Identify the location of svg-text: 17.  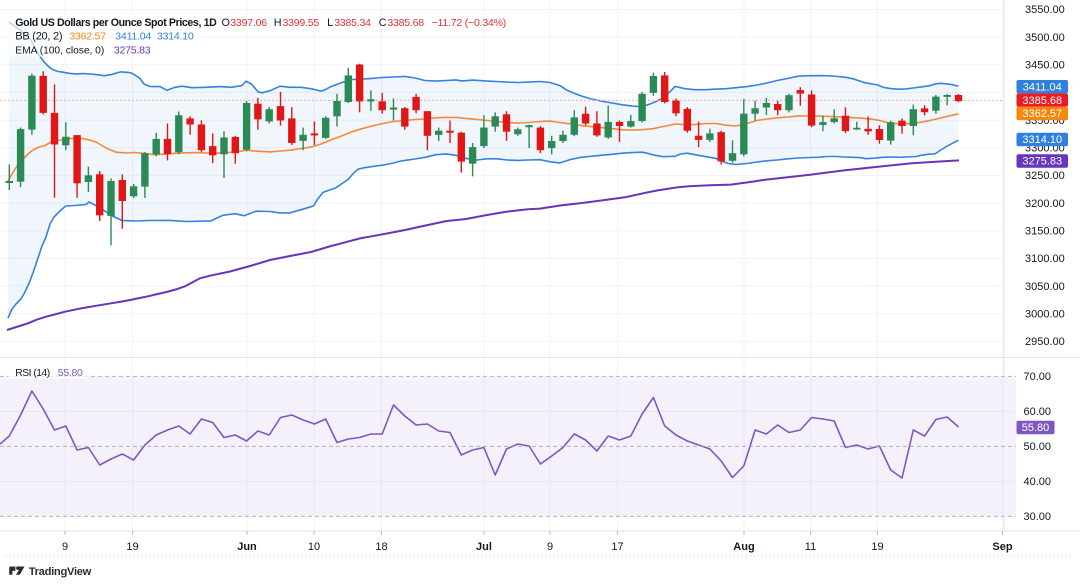
(617, 547).